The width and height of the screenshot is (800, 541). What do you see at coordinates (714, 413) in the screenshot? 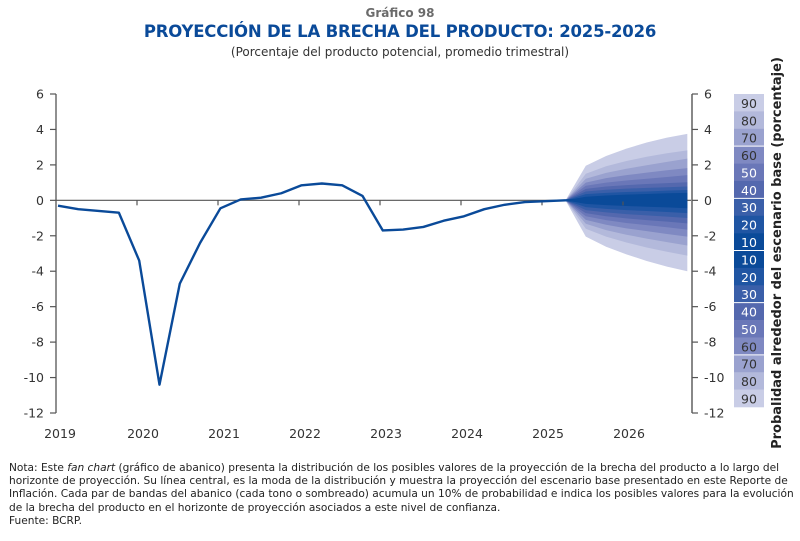
I see `right-y-tick-label: -12` at bounding box center [714, 413].